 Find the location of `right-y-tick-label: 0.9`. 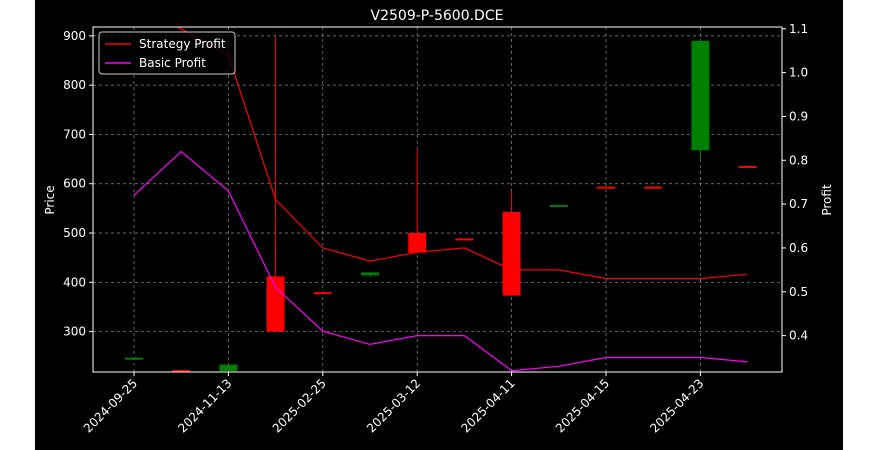

right-y-tick-label: 0.9 is located at coordinates (798, 116).